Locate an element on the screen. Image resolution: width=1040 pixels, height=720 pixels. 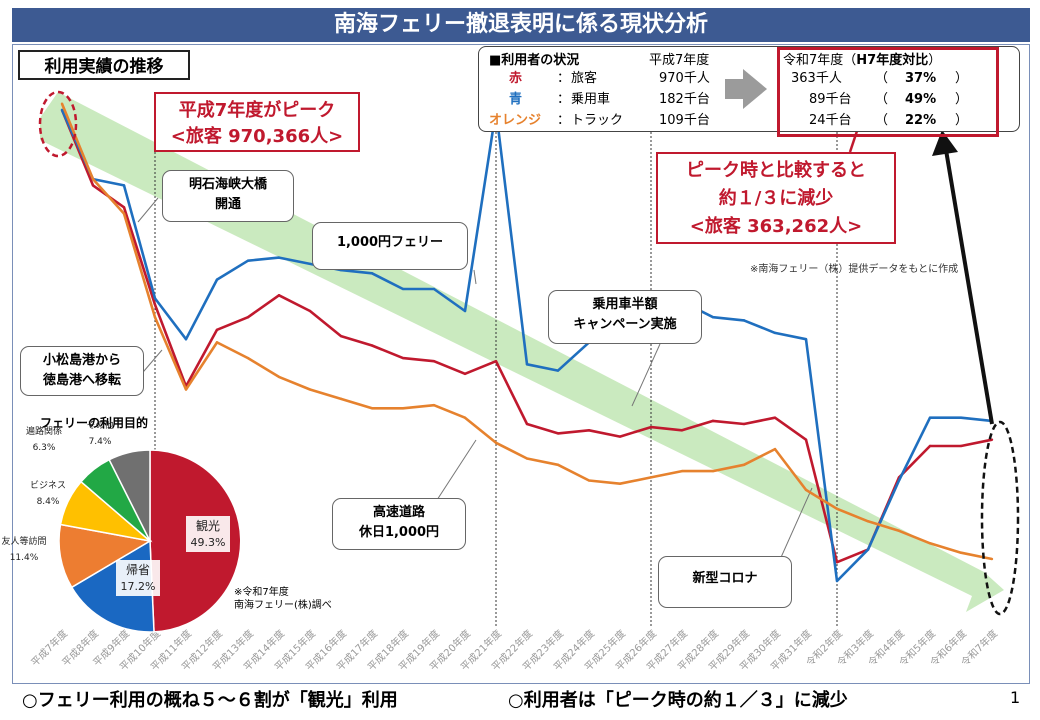
row-color-word: オレンジ is located at coordinates (515, 120).